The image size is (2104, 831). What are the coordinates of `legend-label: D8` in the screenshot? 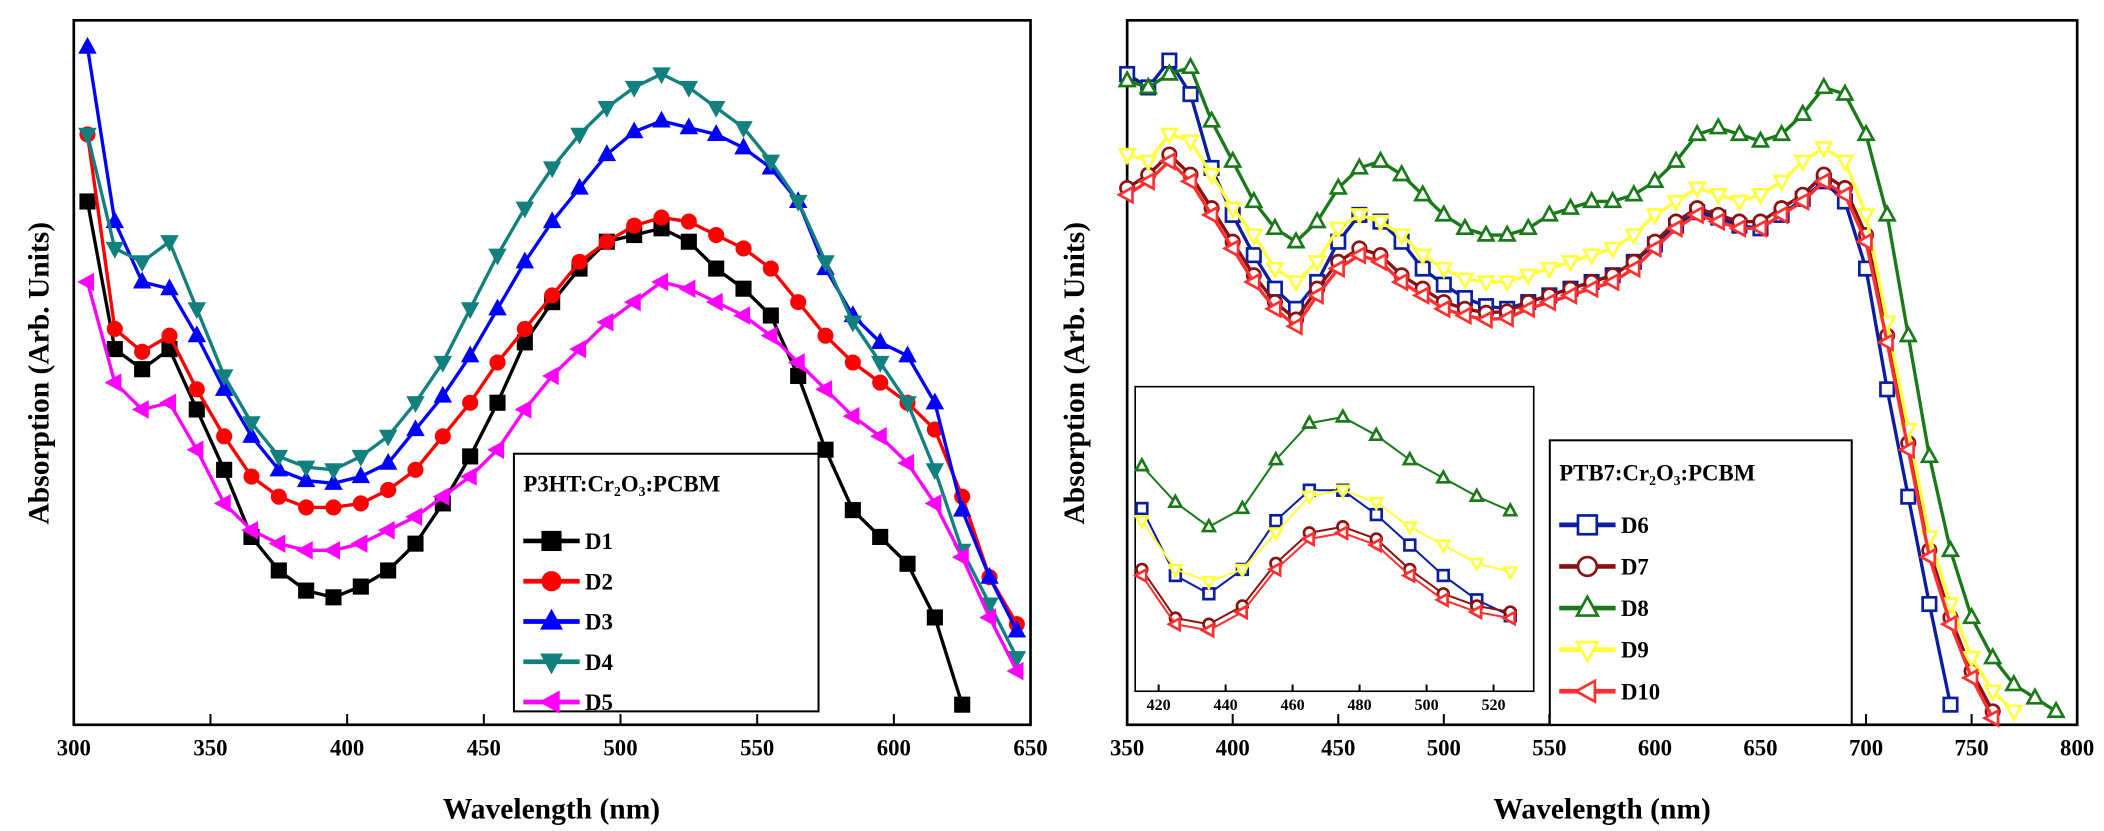 It's located at (1635, 608).